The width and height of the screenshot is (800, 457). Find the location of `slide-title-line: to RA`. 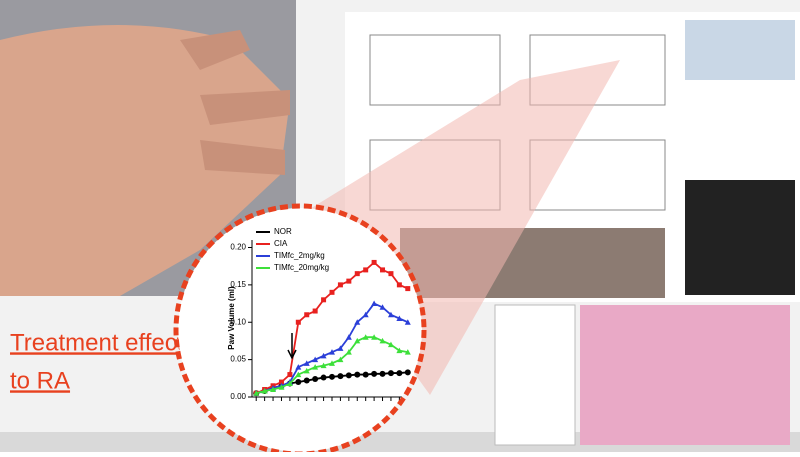

slide-title-line: to RA is located at coordinates (40, 380).